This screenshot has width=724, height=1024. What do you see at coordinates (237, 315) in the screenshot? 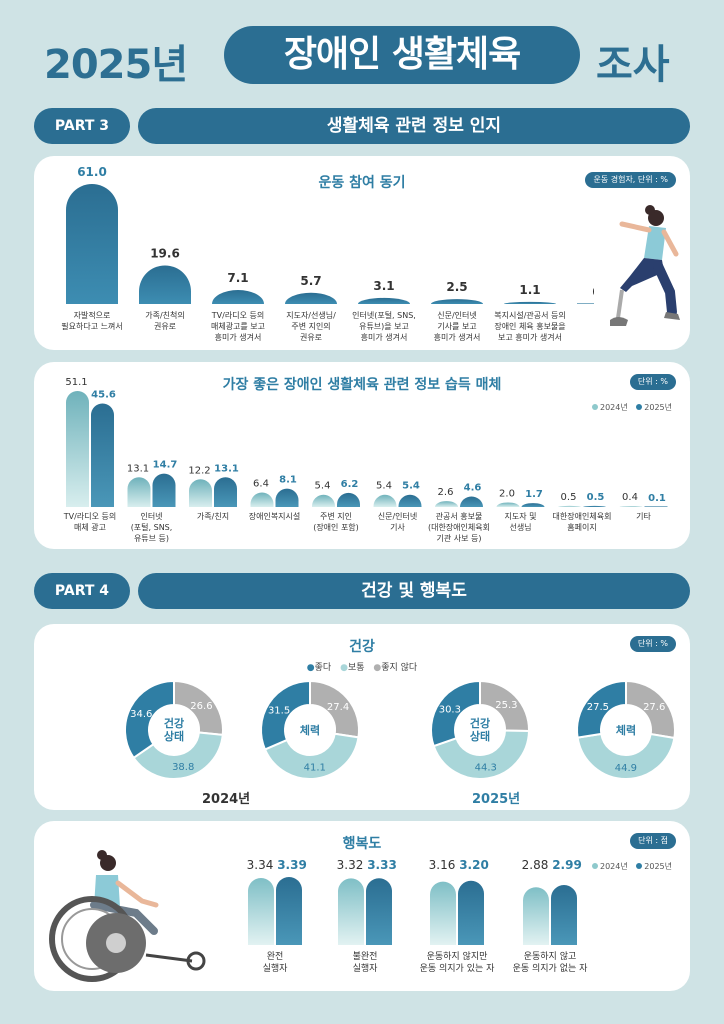
I see `category-label: TV/라디오 등의` at bounding box center [237, 315].